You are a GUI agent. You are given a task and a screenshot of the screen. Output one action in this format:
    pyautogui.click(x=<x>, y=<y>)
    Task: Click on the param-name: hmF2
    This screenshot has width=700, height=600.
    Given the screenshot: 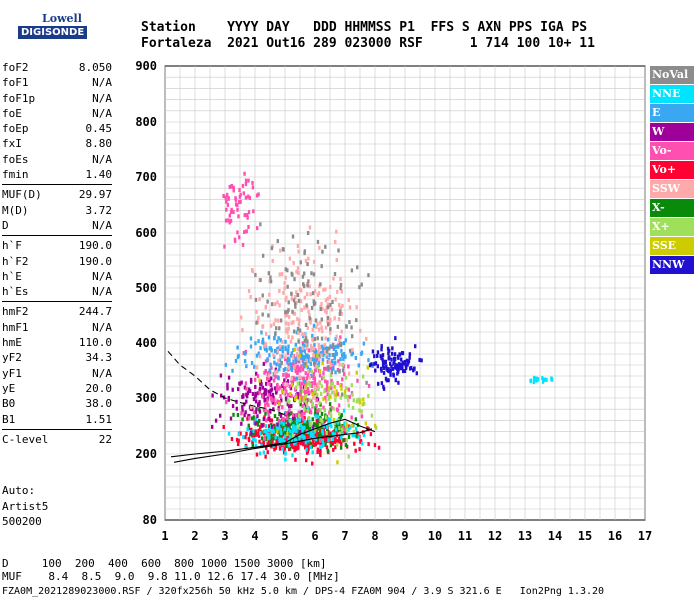 What is the action you would take?
    pyautogui.click(x=15, y=312)
    